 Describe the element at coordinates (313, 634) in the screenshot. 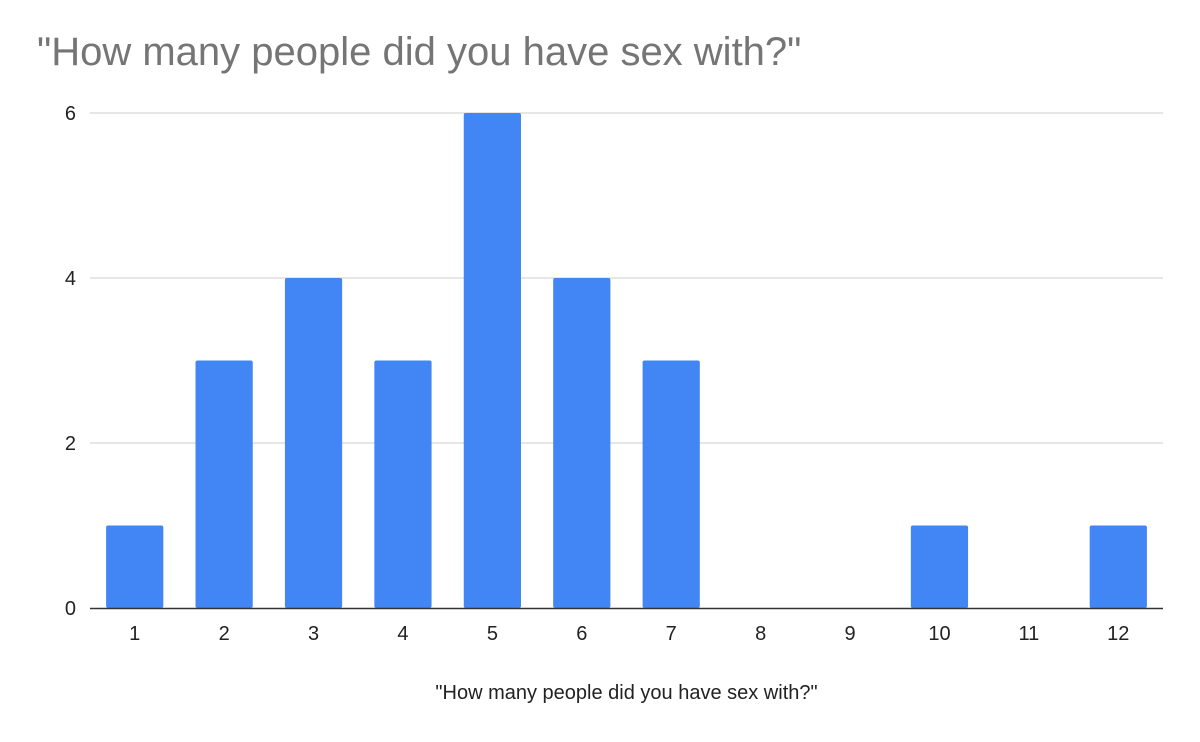

I see `x-tick-label: 3` at that location.